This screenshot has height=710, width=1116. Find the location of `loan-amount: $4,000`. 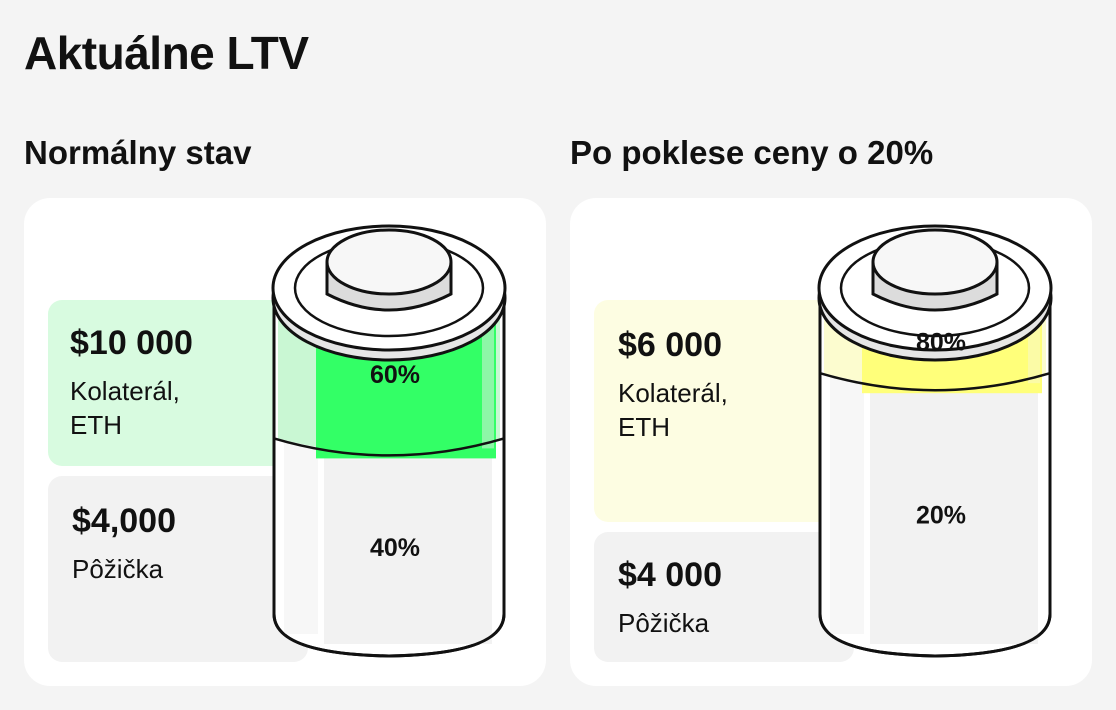

loan-amount: $4,000 is located at coordinates (124, 521).